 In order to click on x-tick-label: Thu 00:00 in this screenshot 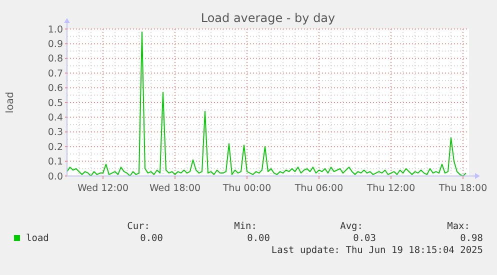, I will do `click(247, 188)`.